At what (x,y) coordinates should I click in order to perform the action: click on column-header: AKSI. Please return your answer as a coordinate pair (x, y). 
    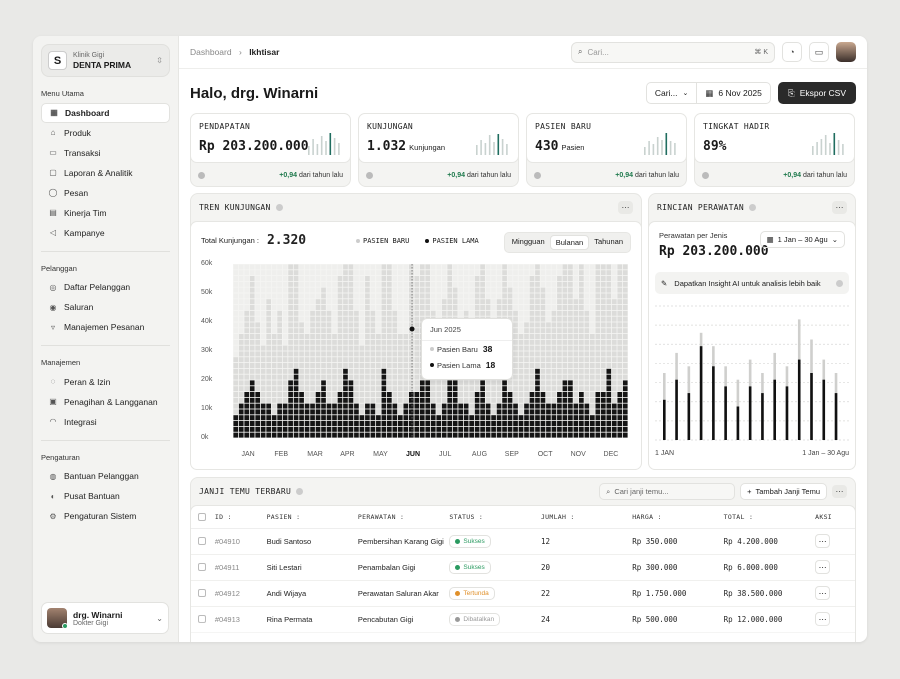
    Looking at the image, I should click on (835, 517).